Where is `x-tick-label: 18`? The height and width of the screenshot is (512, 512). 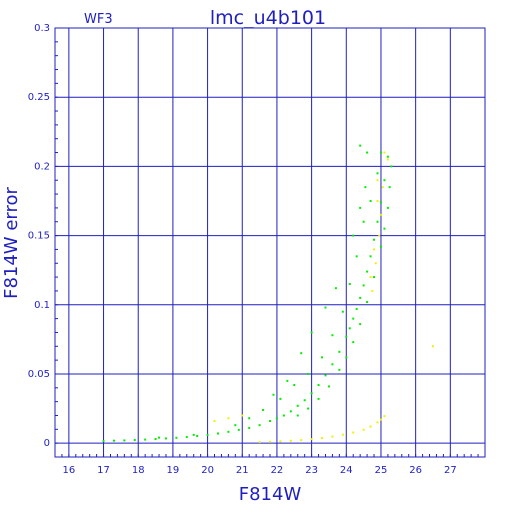
x-tick-label: 18 is located at coordinates (138, 470).